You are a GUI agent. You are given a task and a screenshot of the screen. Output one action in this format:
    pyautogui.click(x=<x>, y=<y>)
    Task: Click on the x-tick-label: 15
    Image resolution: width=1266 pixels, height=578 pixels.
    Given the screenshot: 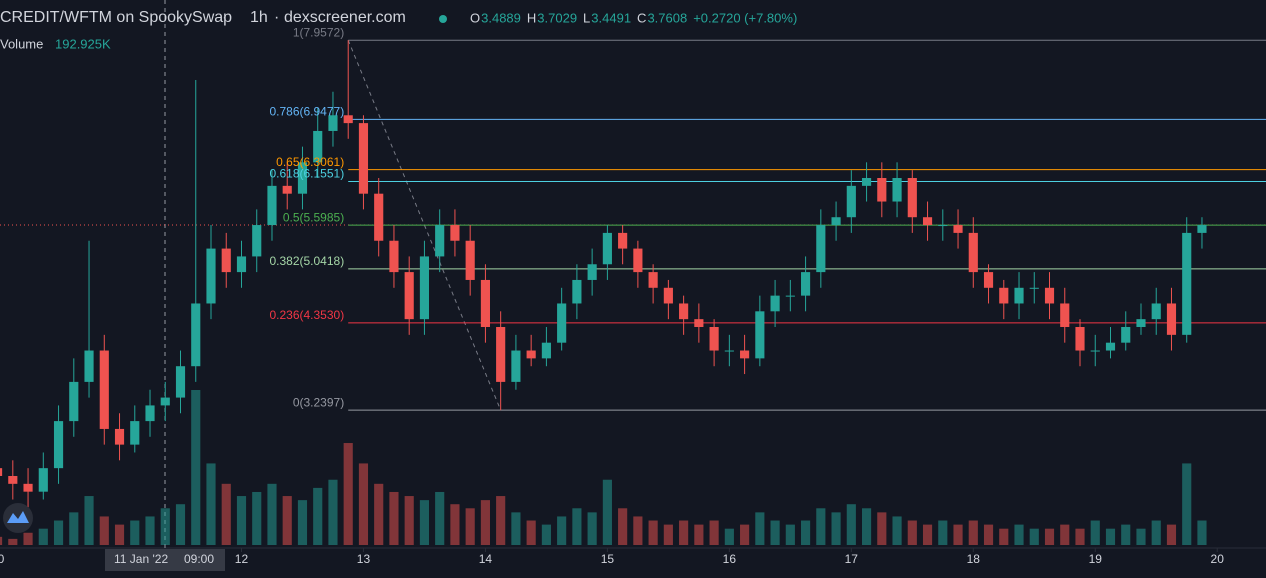 What is the action you would take?
    pyautogui.click(x=608, y=559)
    